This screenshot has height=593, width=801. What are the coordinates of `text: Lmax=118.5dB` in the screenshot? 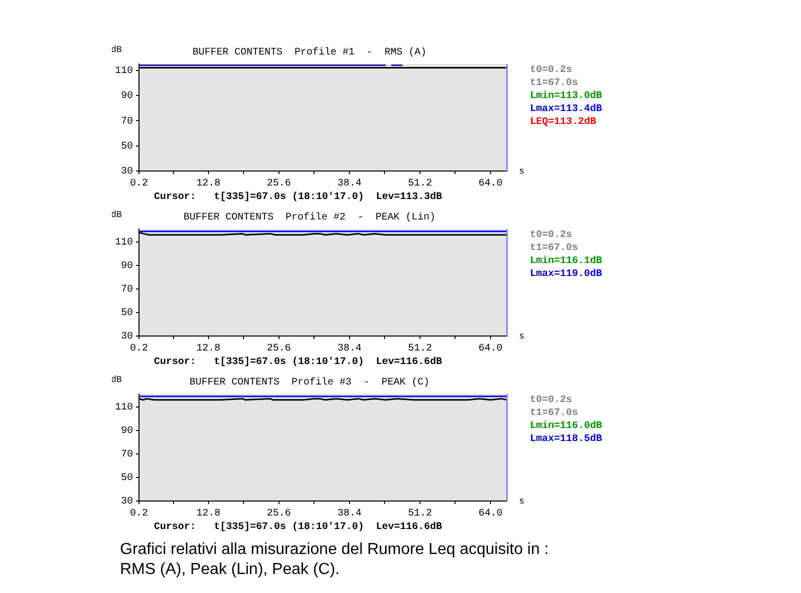 It's located at (566, 439).